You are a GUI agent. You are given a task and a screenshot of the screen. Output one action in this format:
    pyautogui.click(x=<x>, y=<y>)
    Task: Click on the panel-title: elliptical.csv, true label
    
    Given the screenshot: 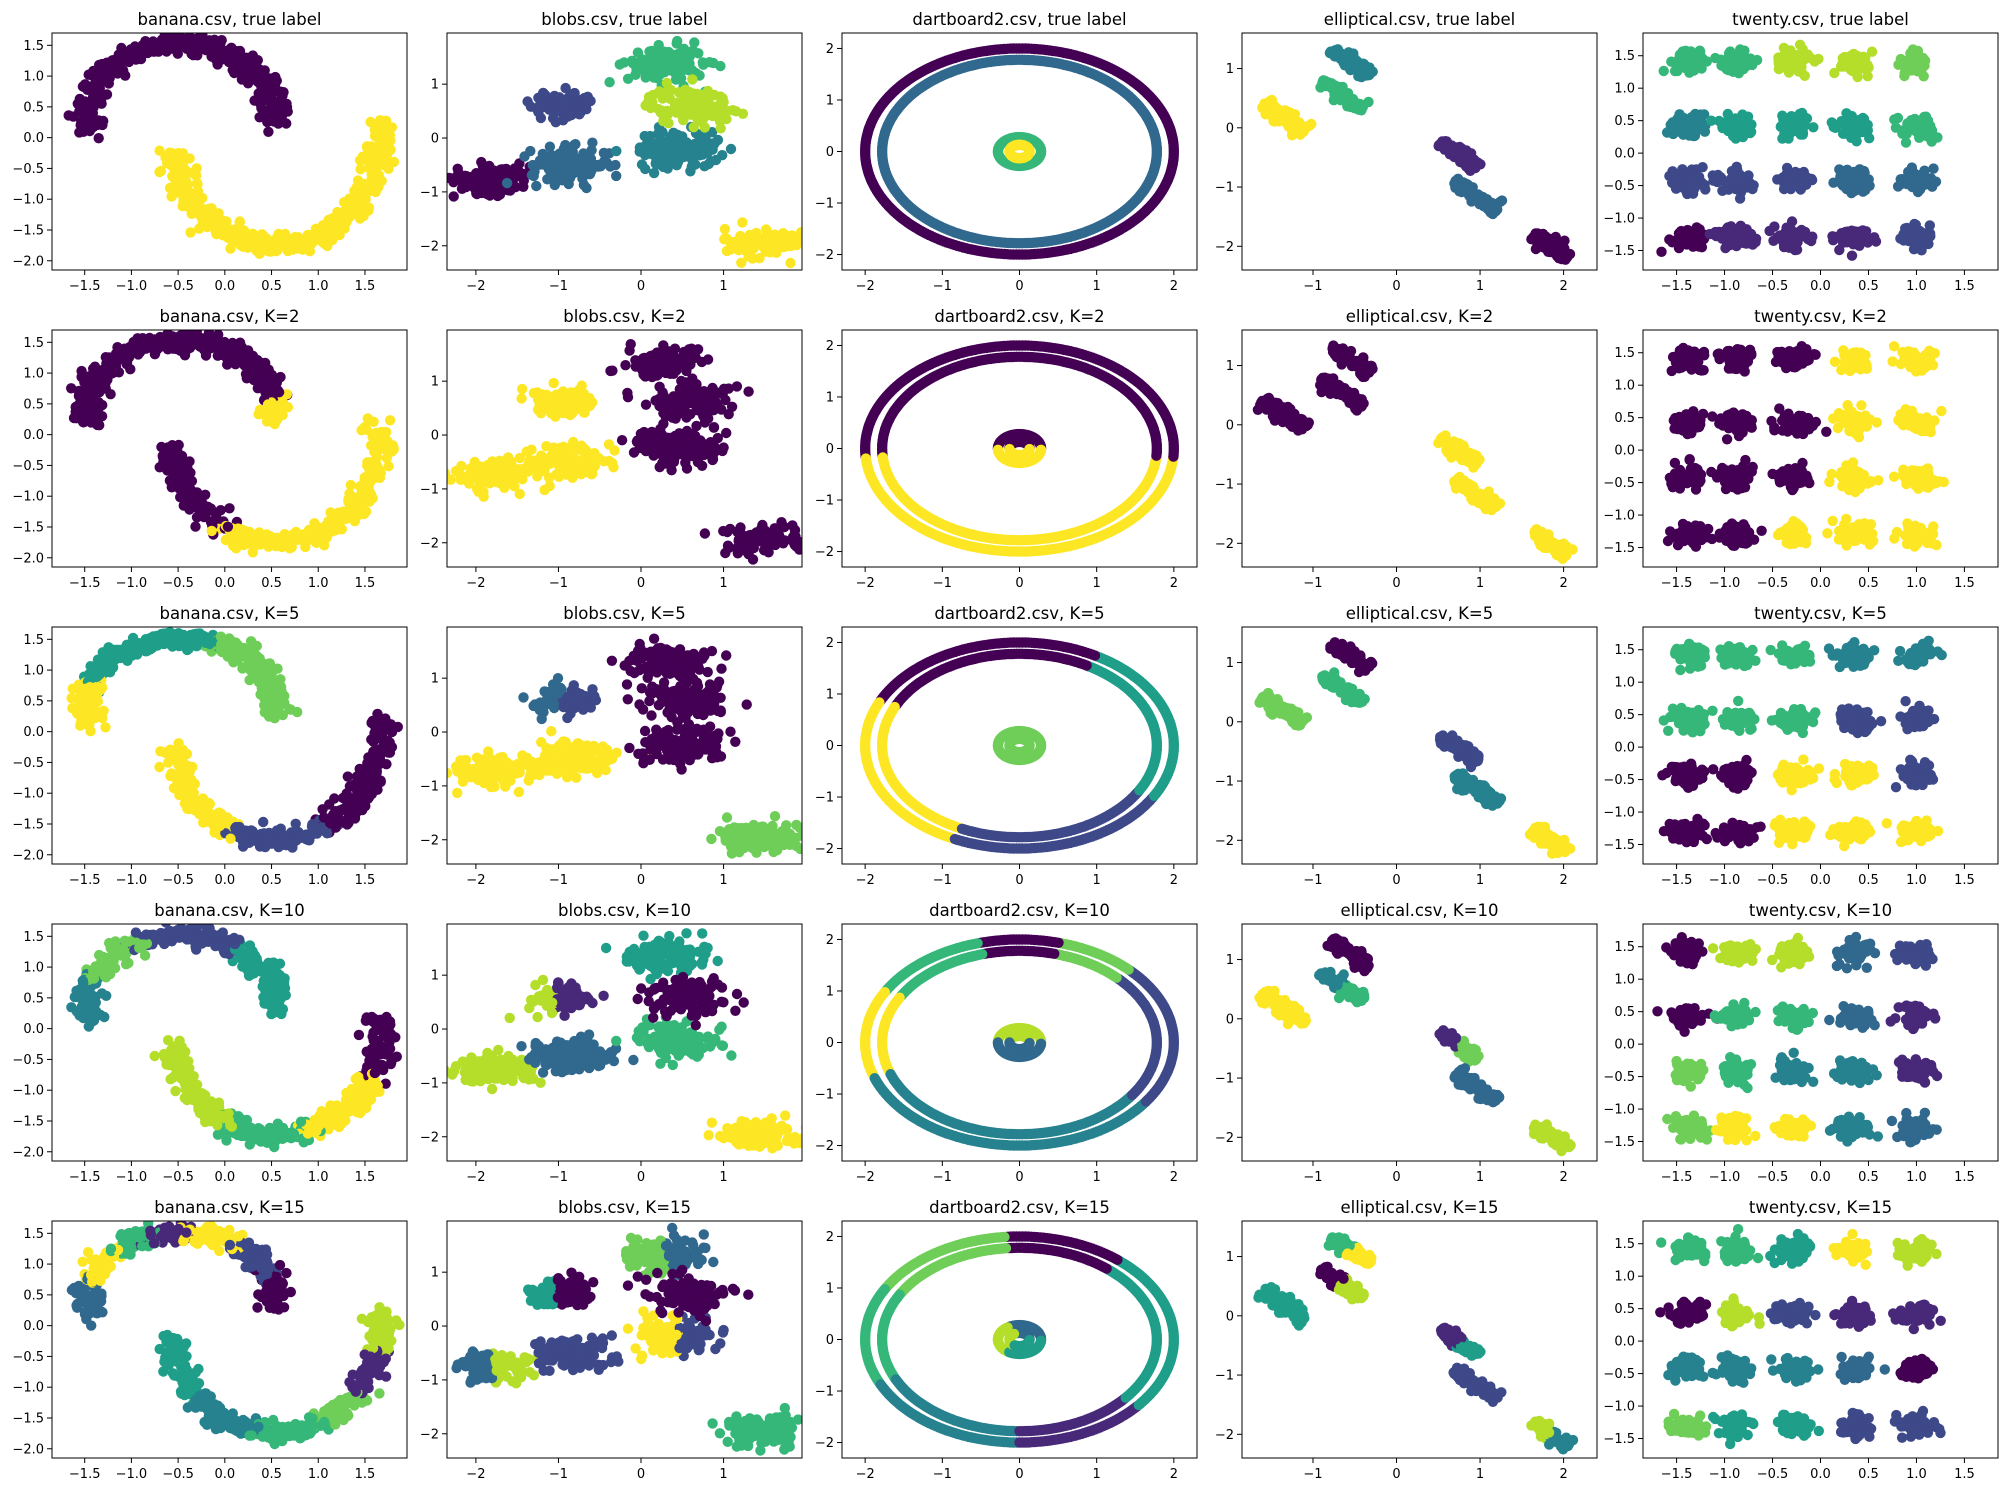 What is the action you would take?
    pyautogui.click(x=1419, y=19)
    